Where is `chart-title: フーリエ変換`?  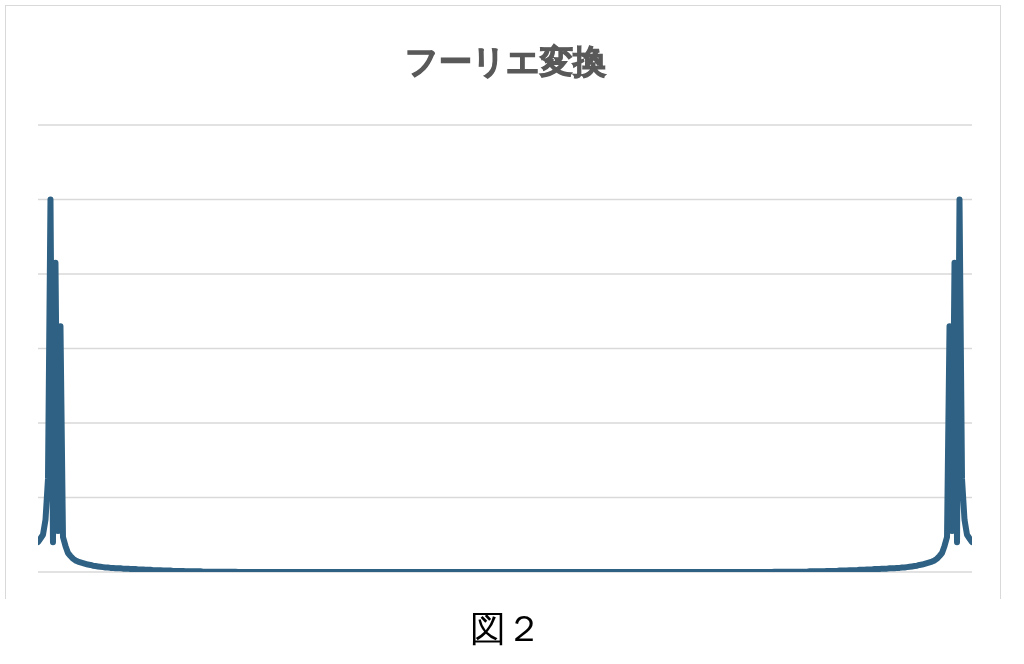
chart-title: フーリエ変換 is located at coordinates (505, 61).